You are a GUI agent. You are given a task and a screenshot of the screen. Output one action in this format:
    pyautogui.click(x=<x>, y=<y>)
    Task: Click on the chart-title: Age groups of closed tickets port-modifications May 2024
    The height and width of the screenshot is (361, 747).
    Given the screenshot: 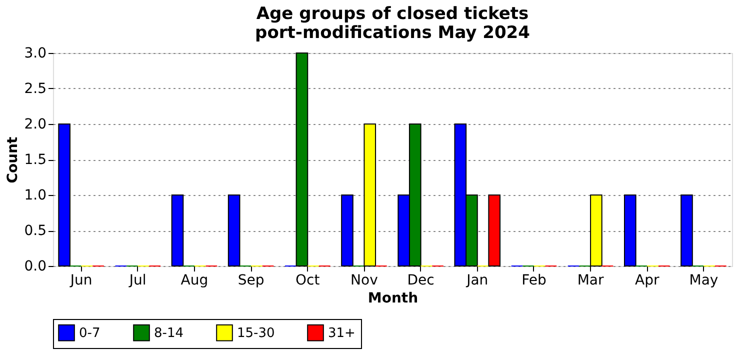 What is the action you would take?
    pyautogui.click(x=392, y=23)
    